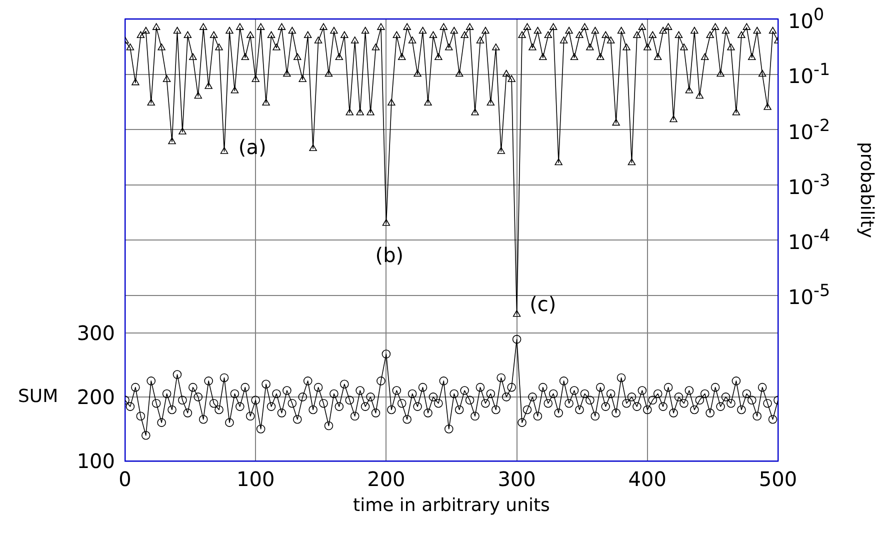  I want to click on y-axis-title: SUM, so click(38, 396).